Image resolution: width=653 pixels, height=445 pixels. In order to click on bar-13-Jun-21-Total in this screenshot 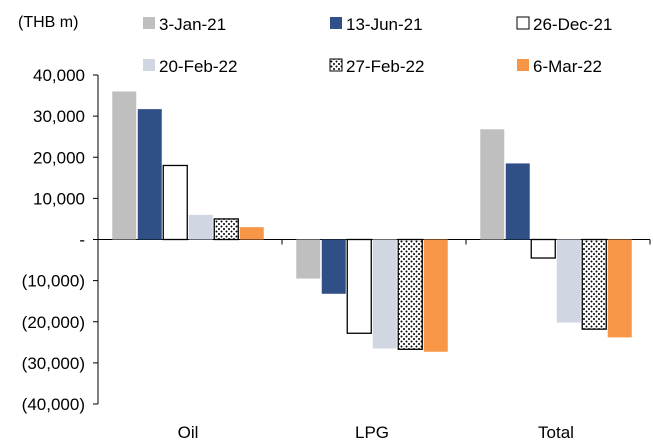, I will do `click(517, 201)`.